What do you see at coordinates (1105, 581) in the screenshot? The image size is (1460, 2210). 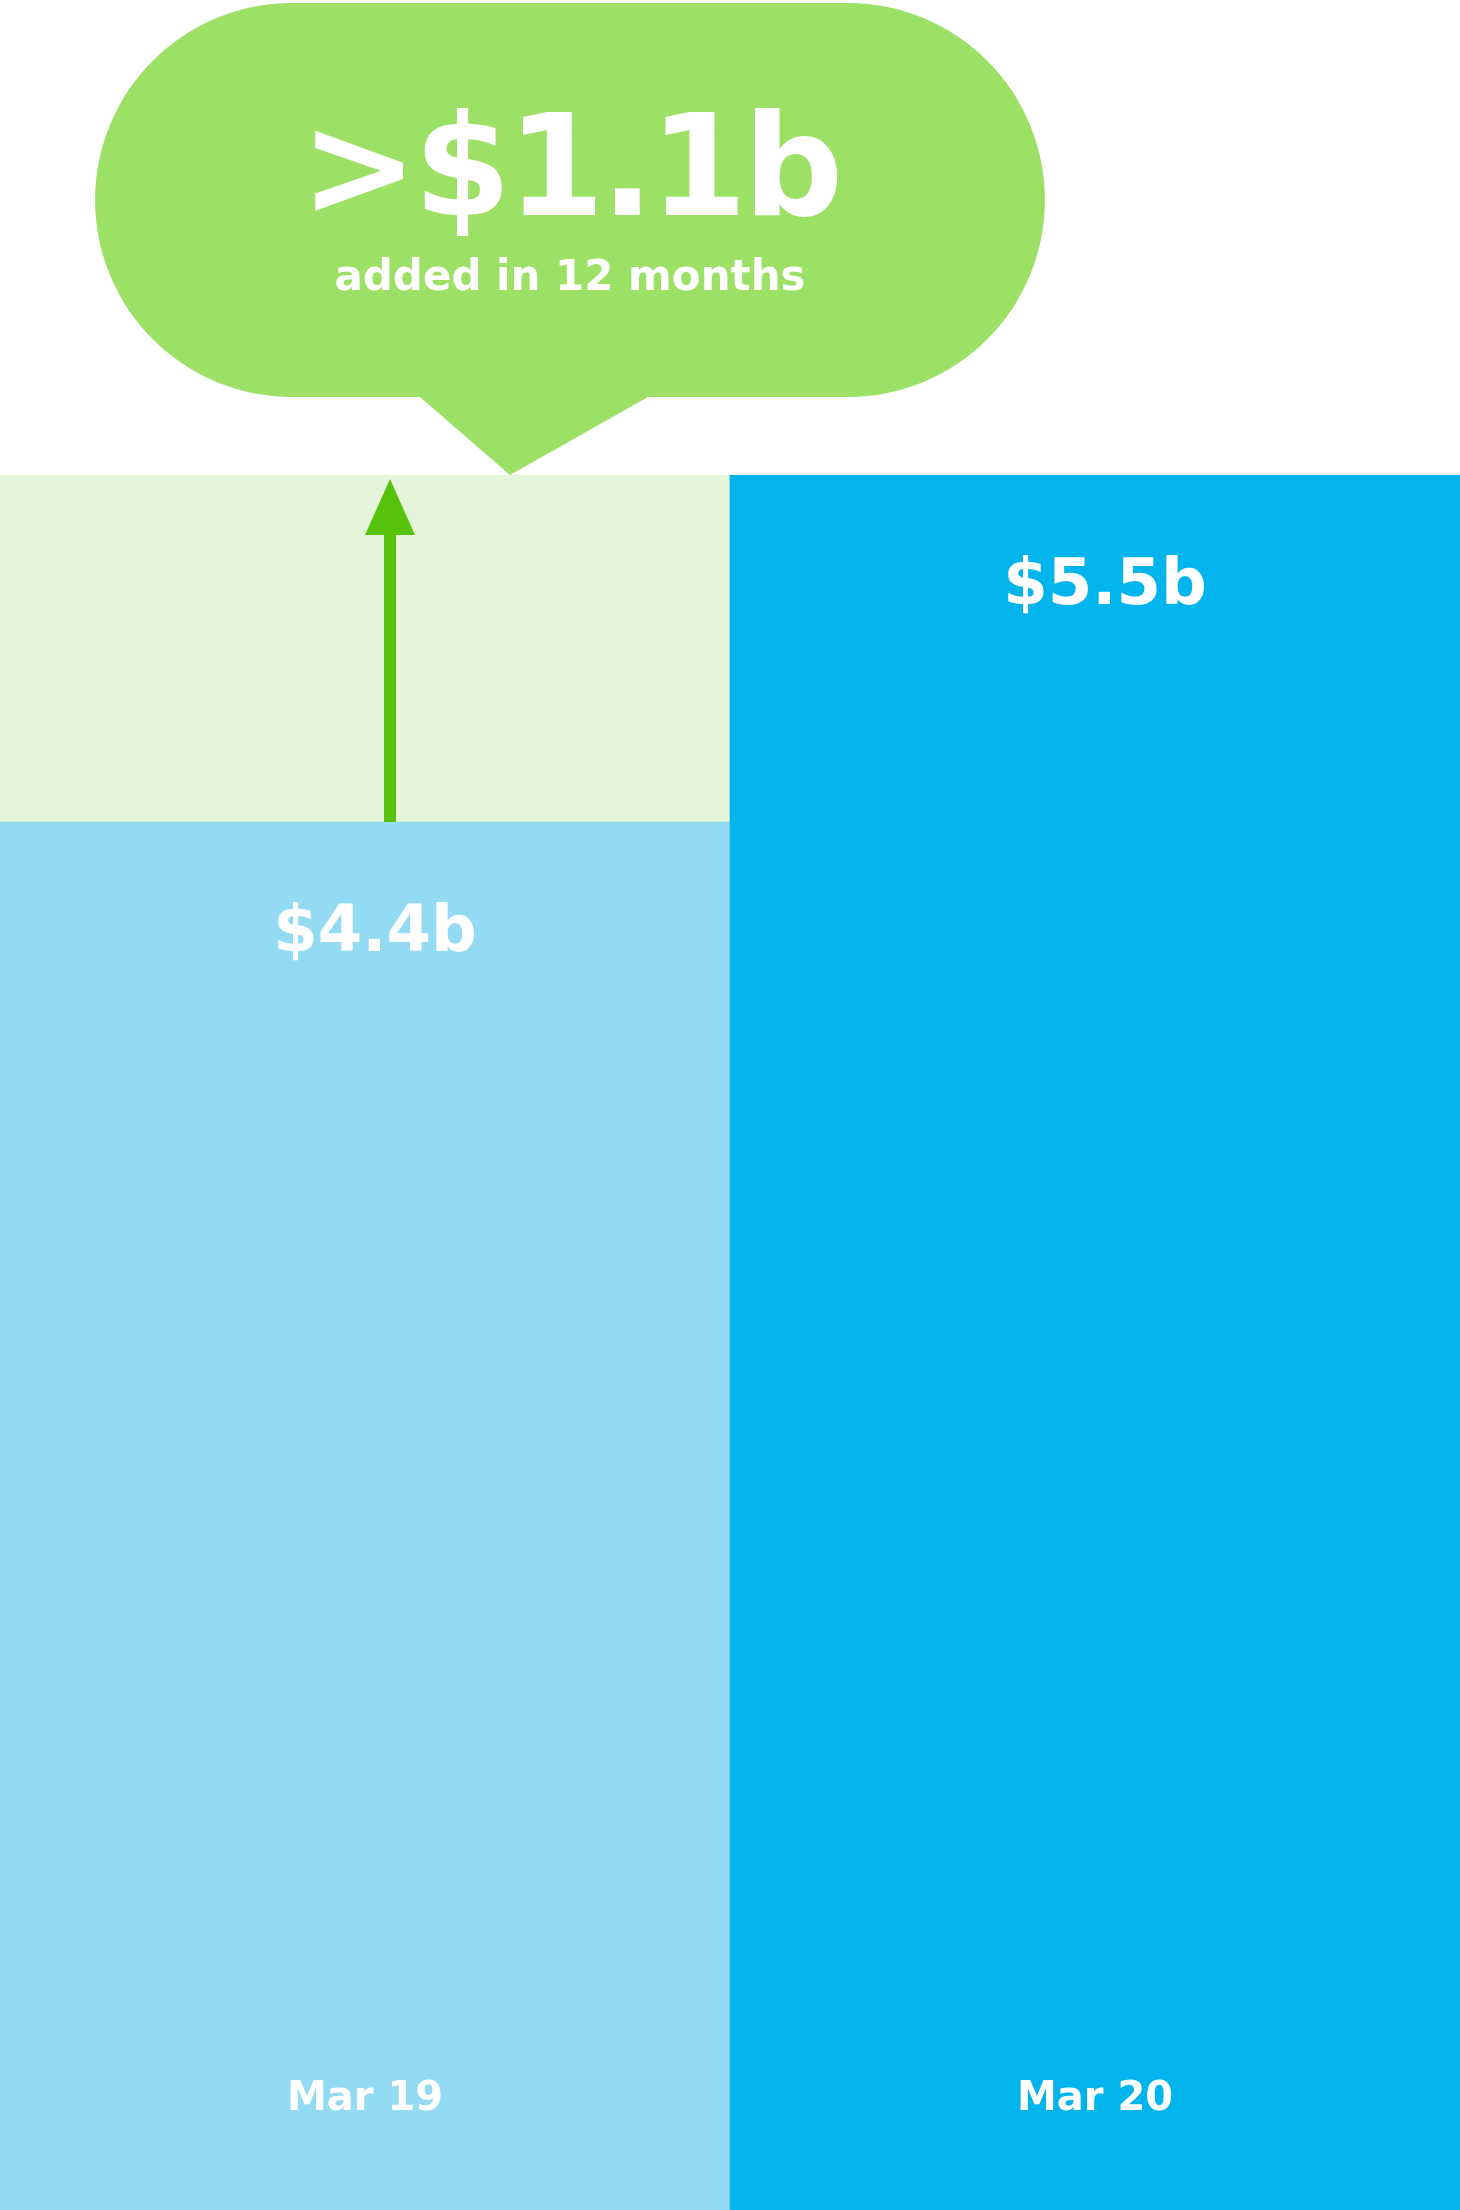 I see `data-label: $5.5b` at bounding box center [1105, 581].